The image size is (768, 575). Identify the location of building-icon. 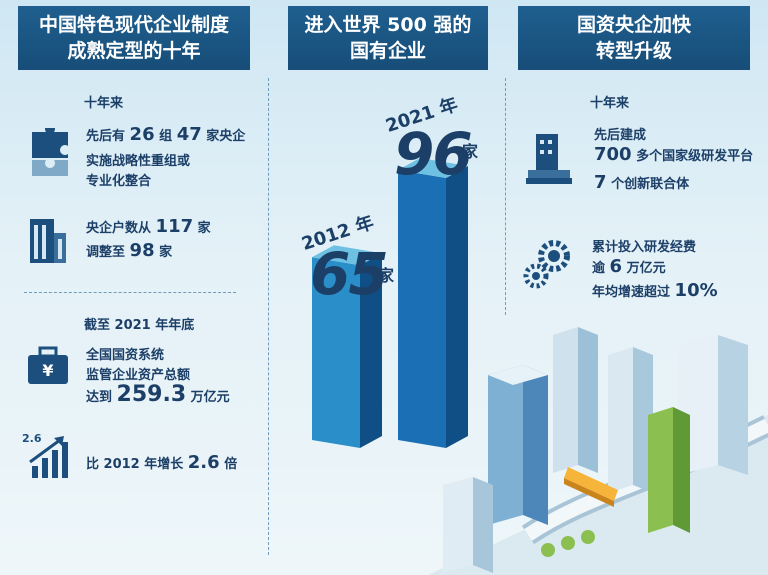
(48, 241).